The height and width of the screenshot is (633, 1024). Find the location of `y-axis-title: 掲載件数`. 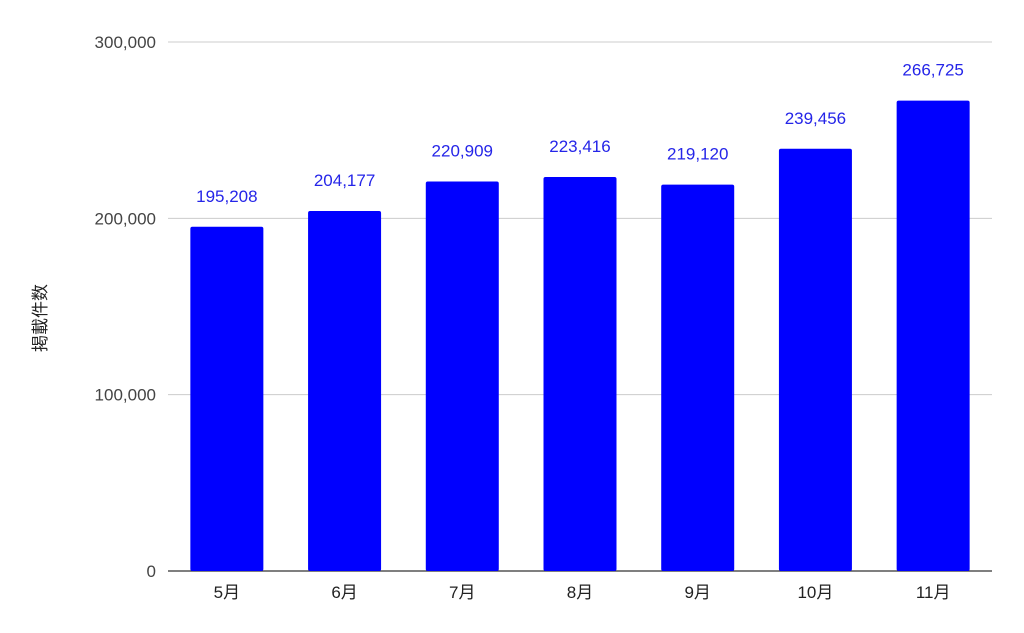

y-axis-title: 掲載件数 is located at coordinates (41, 318).